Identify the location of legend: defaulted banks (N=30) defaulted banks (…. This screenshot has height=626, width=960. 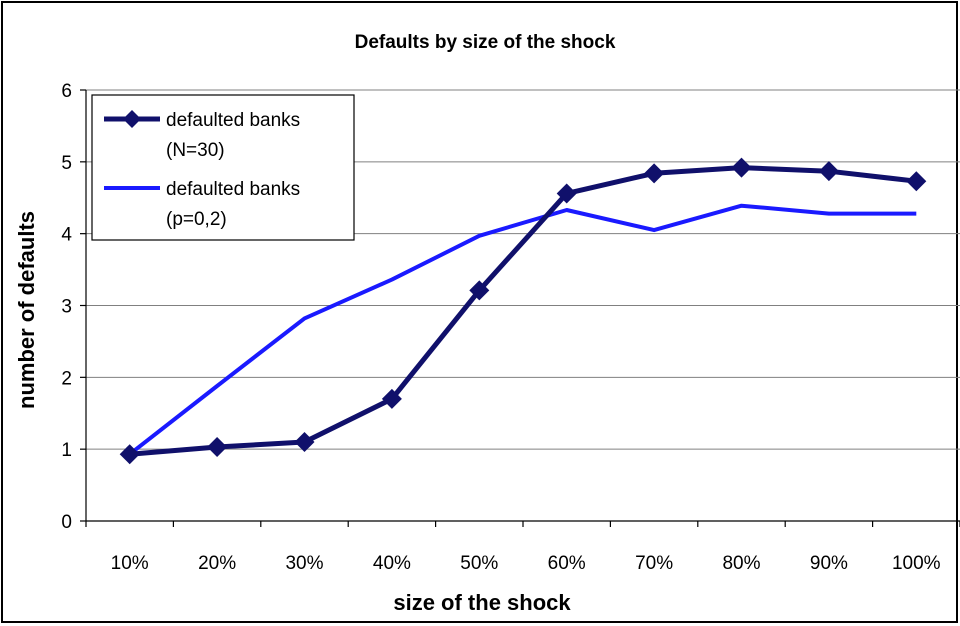
(223, 167).